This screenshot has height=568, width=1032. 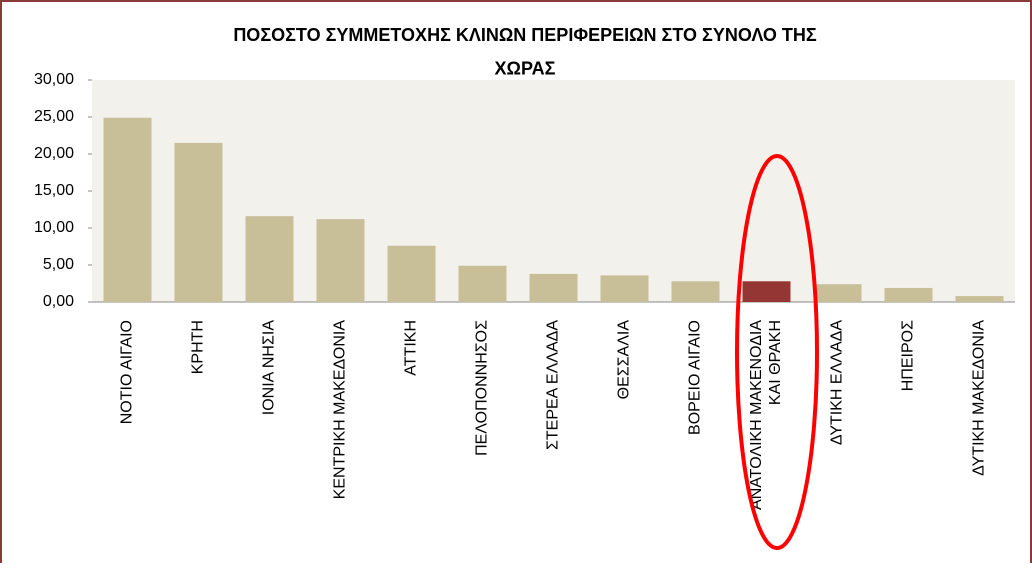 What do you see at coordinates (837, 382) in the screenshot?
I see `x-tick-label: ΔΥΤΙΚΗ ΕΛΛΑΔΑ` at bounding box center [837, 382].